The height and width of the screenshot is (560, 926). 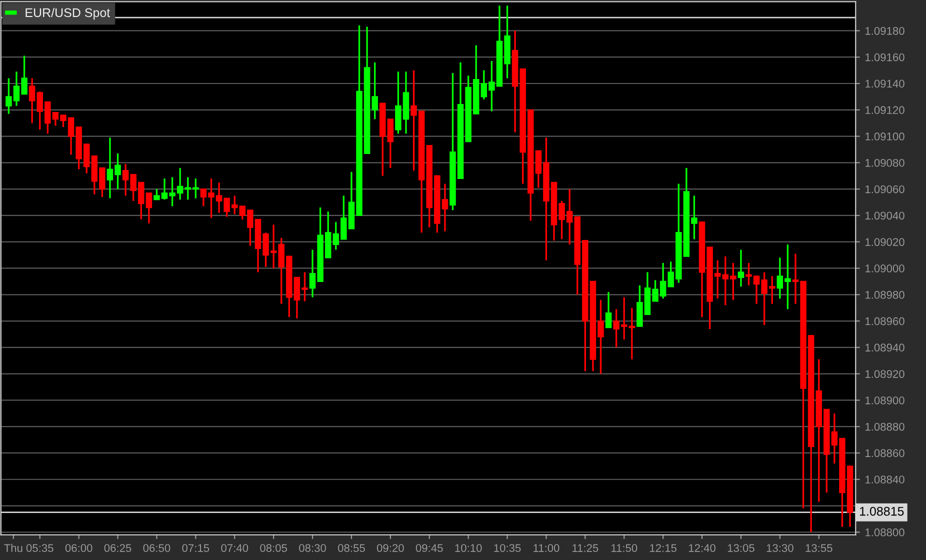 I want to click on y-tick-label: 1.09040, so click(x=885, y=216).